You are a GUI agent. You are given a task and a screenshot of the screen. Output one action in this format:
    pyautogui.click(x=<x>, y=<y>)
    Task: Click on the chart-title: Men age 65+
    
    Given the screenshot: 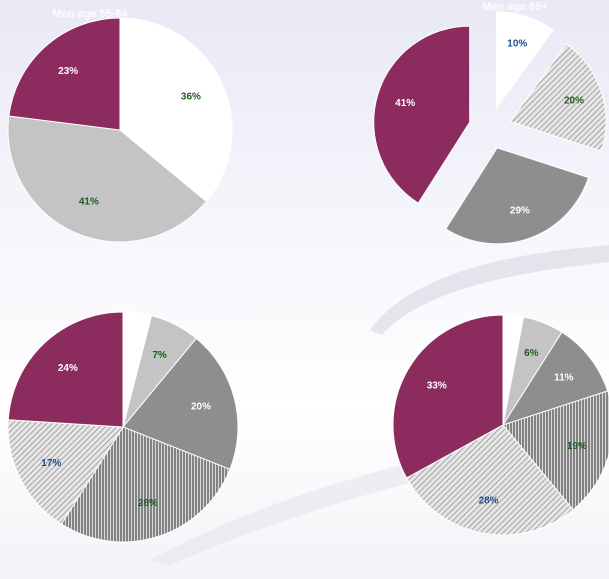 What is the action you would take?
    pyautogui.click(x=515, y=7)
    